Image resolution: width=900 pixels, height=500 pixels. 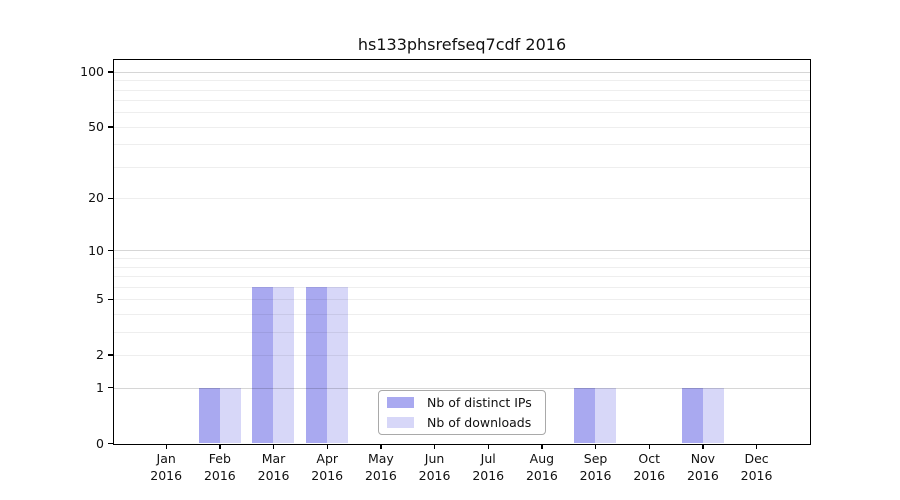 What do you see at coordinates (649, 467) in the screenshot?
I see `x-tick-label-oct: Oct 2016` at bounding box center [649, 467].